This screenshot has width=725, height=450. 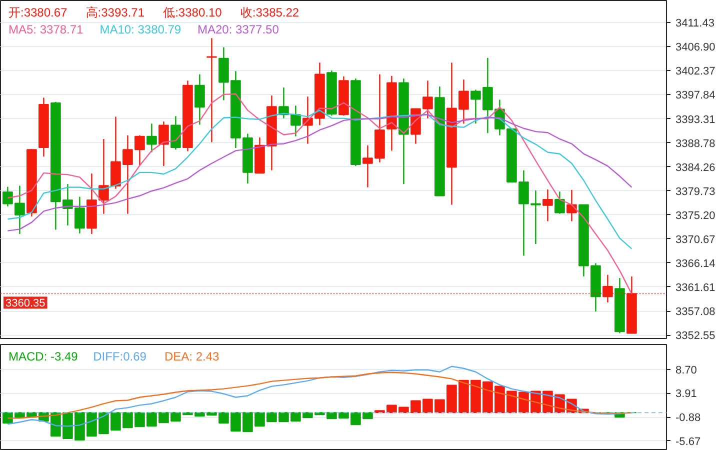 What do you see at coordinates (38, 13) in the screenshot?
I see `annotation: 开:3380.67` at bounding box center [38, 13].